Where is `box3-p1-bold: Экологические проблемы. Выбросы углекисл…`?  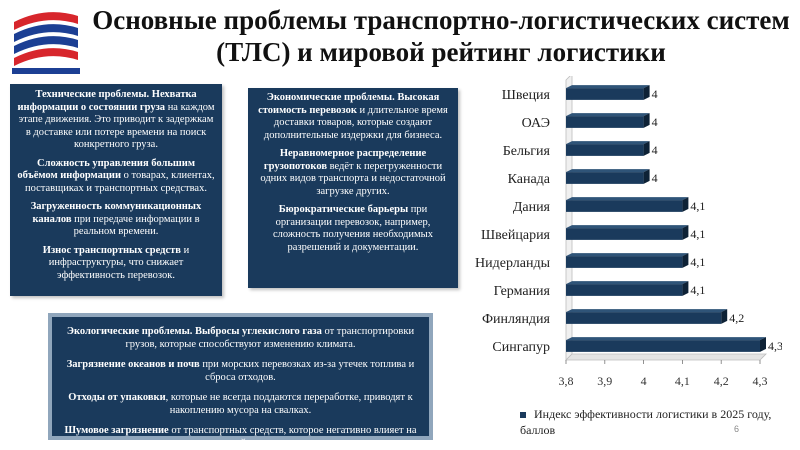 box3-p1-bold: Экологические проблемы. Выбросы углекисл… is located at coordinates (194, 331).